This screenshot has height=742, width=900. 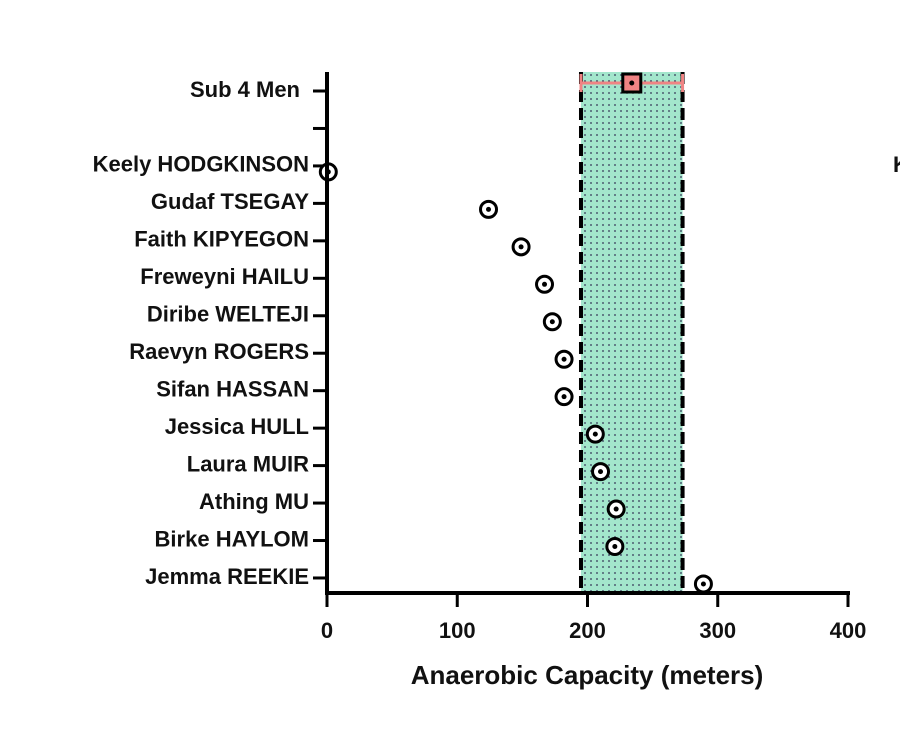 I want to click on reference-center, so click(x=632, y=83).